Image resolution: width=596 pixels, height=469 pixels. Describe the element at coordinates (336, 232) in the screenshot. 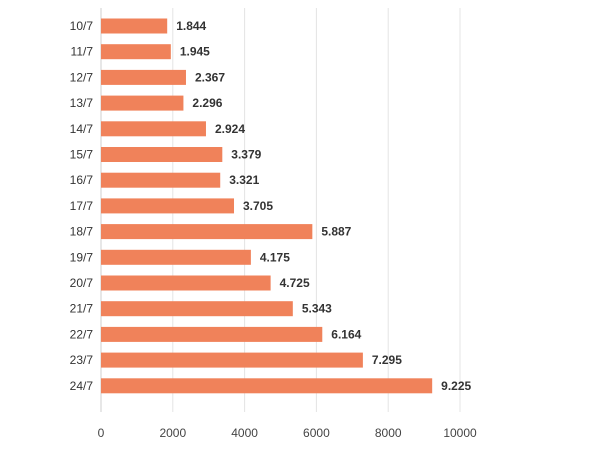

I see `data-label: 5.887` at that location.